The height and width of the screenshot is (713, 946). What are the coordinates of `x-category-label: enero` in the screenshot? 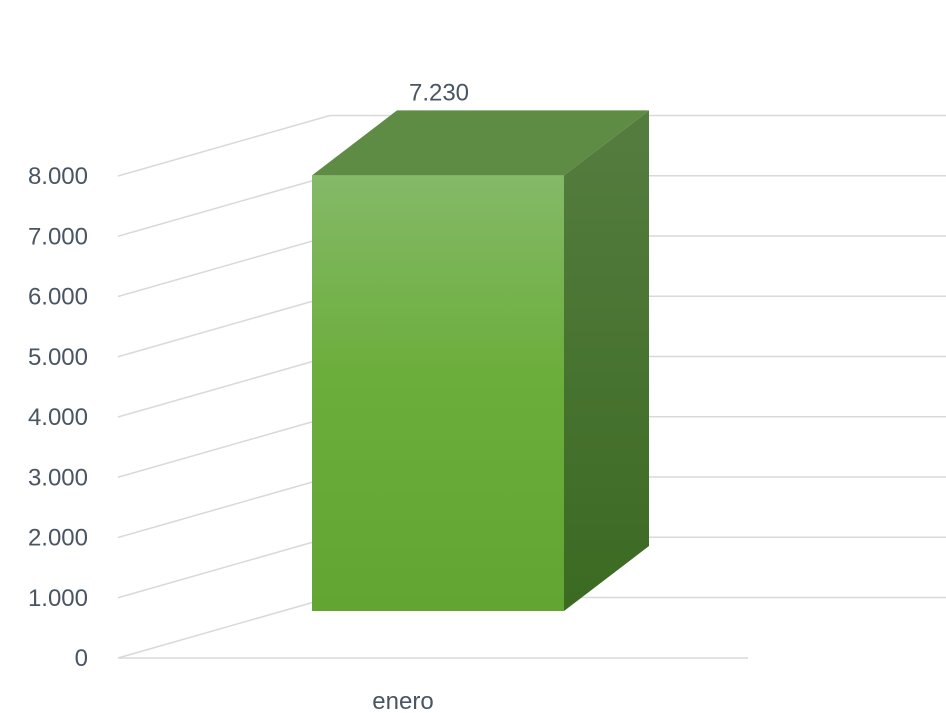 It's located at (402, 700).